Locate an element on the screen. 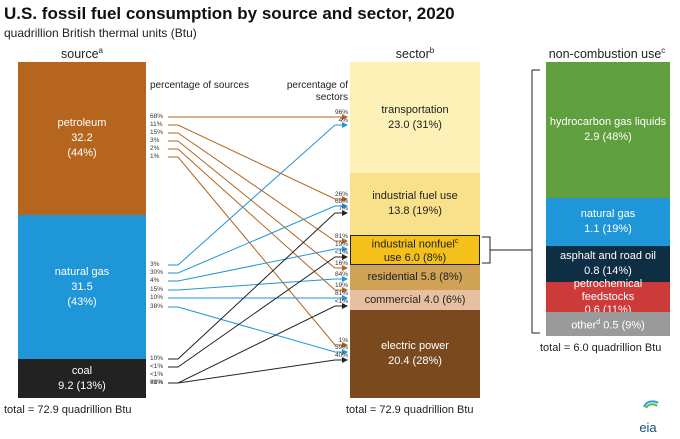  dst-pct-coal-industrial_nonfuel: <1% is located at coordinates (341, 252).